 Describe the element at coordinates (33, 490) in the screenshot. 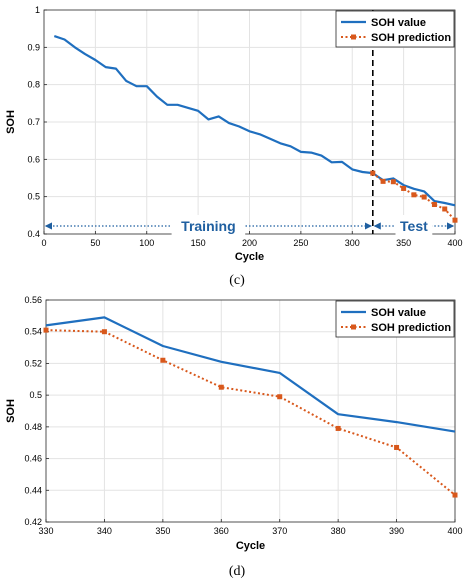

I see `y-tick-label: 0.44` at that location.